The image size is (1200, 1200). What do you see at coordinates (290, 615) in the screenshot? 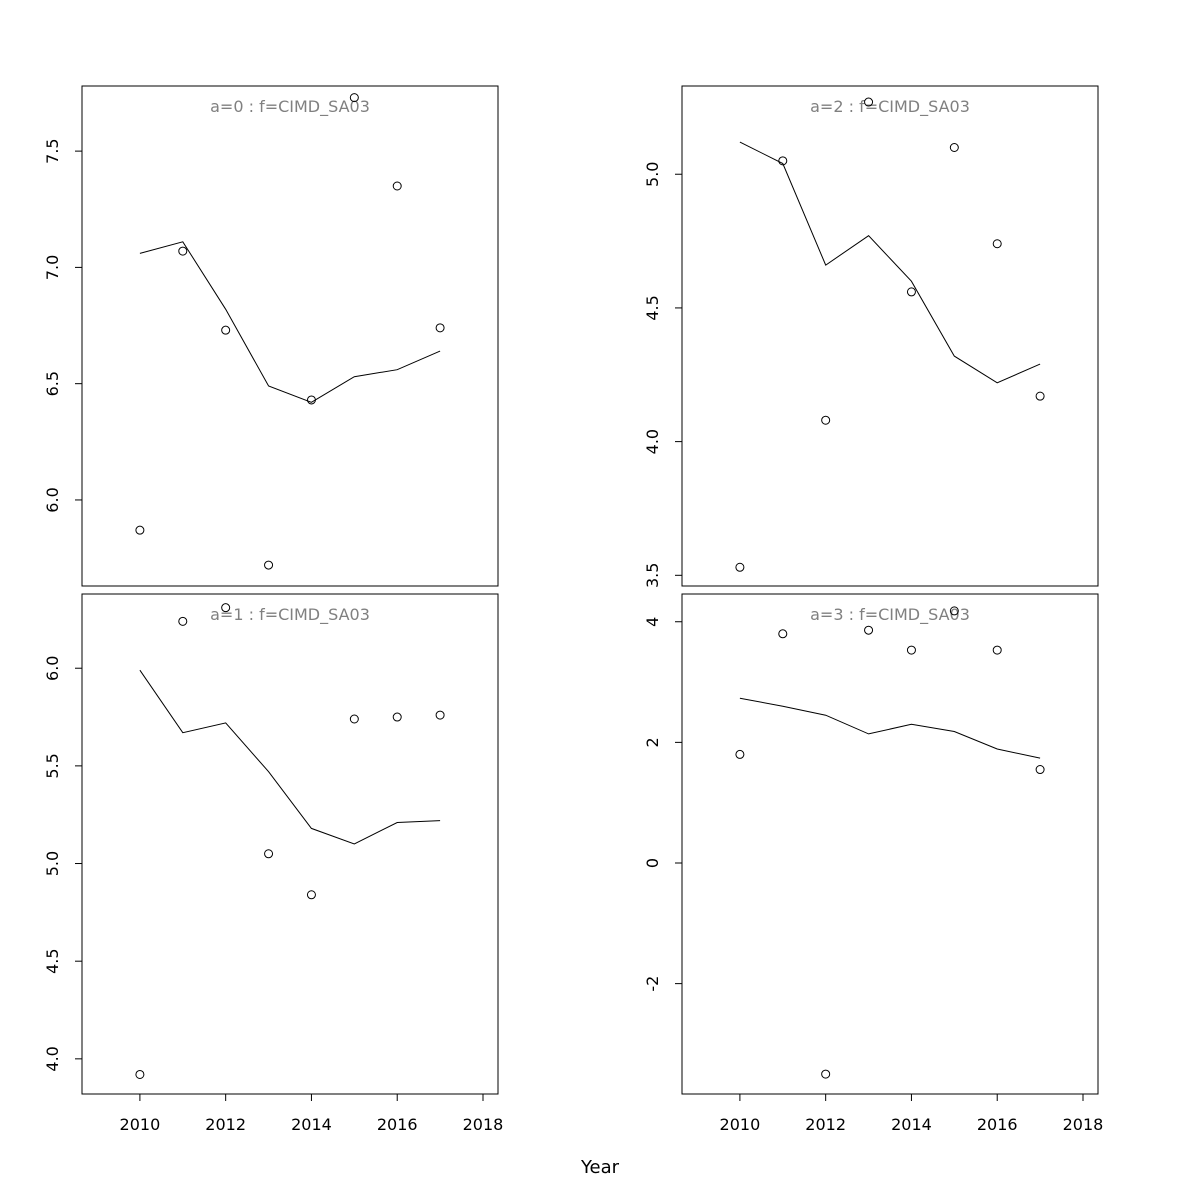
I see `panel-title: a=1 : f=CIMD_SA03` at bounding box center [290, 615].